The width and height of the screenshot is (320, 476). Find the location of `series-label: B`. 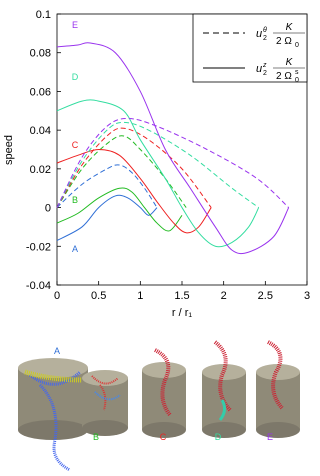

series-label: B is located at coordinates (75, 200).